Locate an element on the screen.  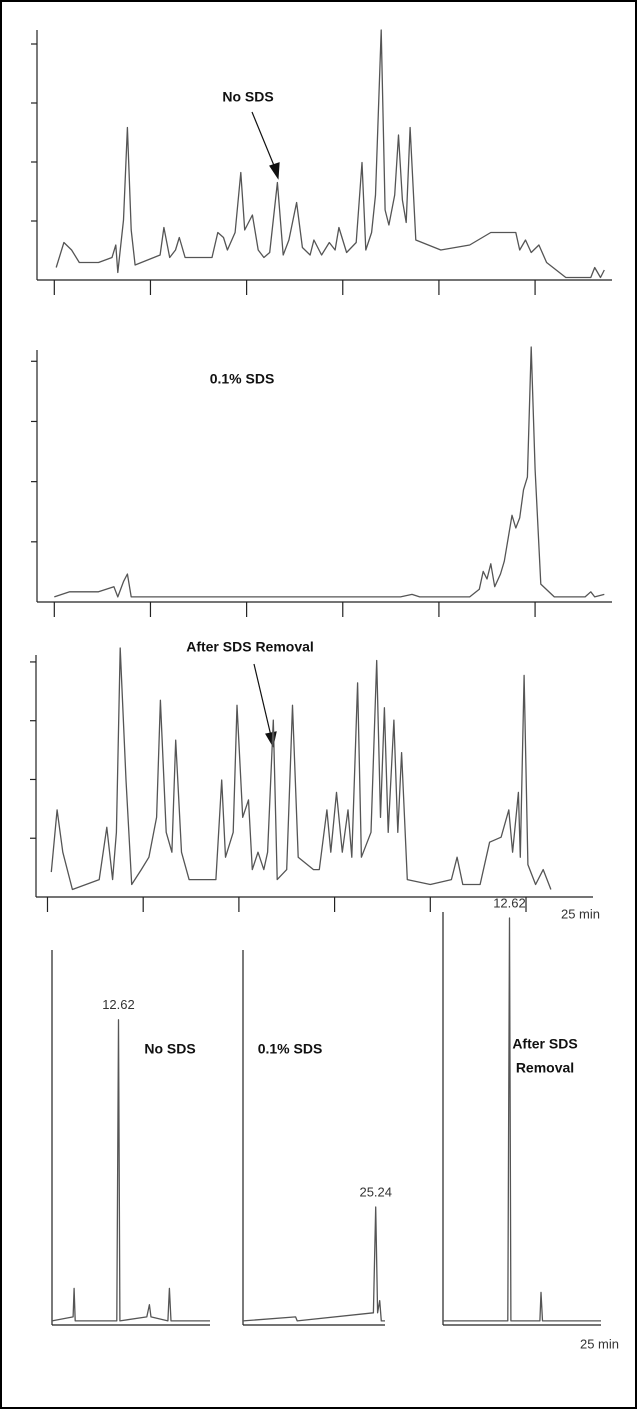
annotation: After SDS Removal is located at coordinates (250, 647).